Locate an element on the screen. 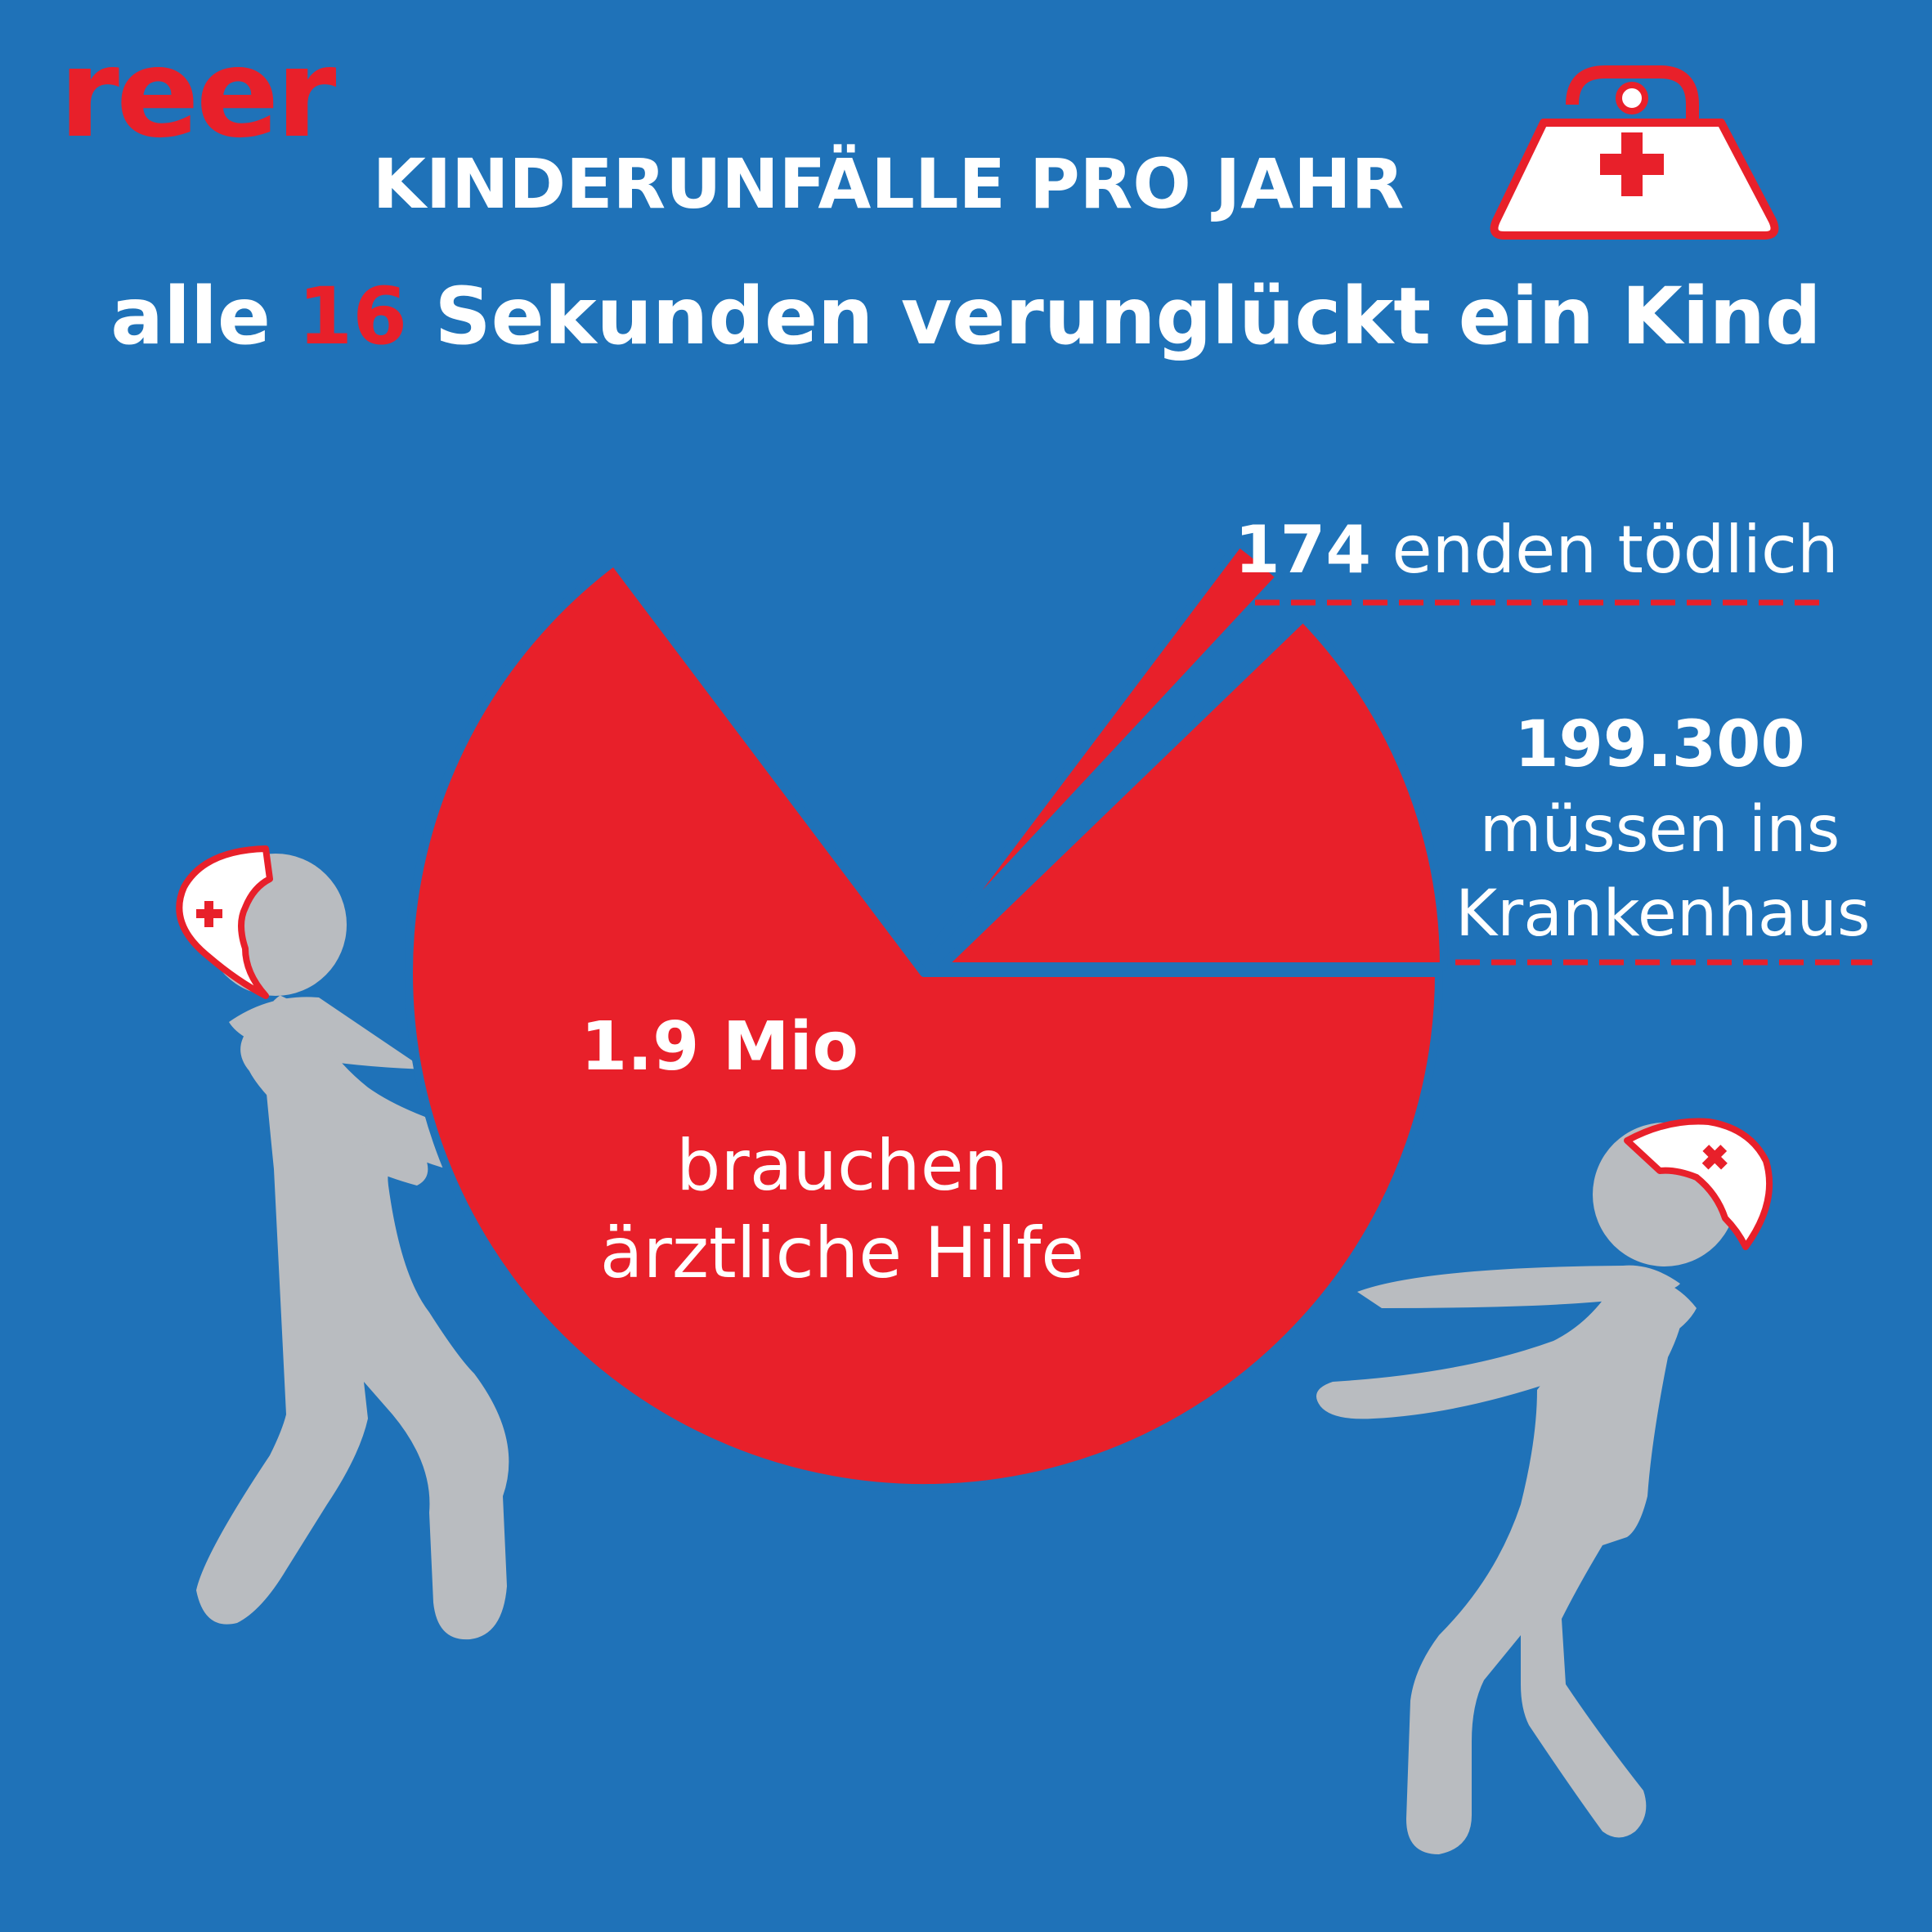 The image size is (1932, 1932). subtitle-pre: alle is located at coordinates (204, 316).